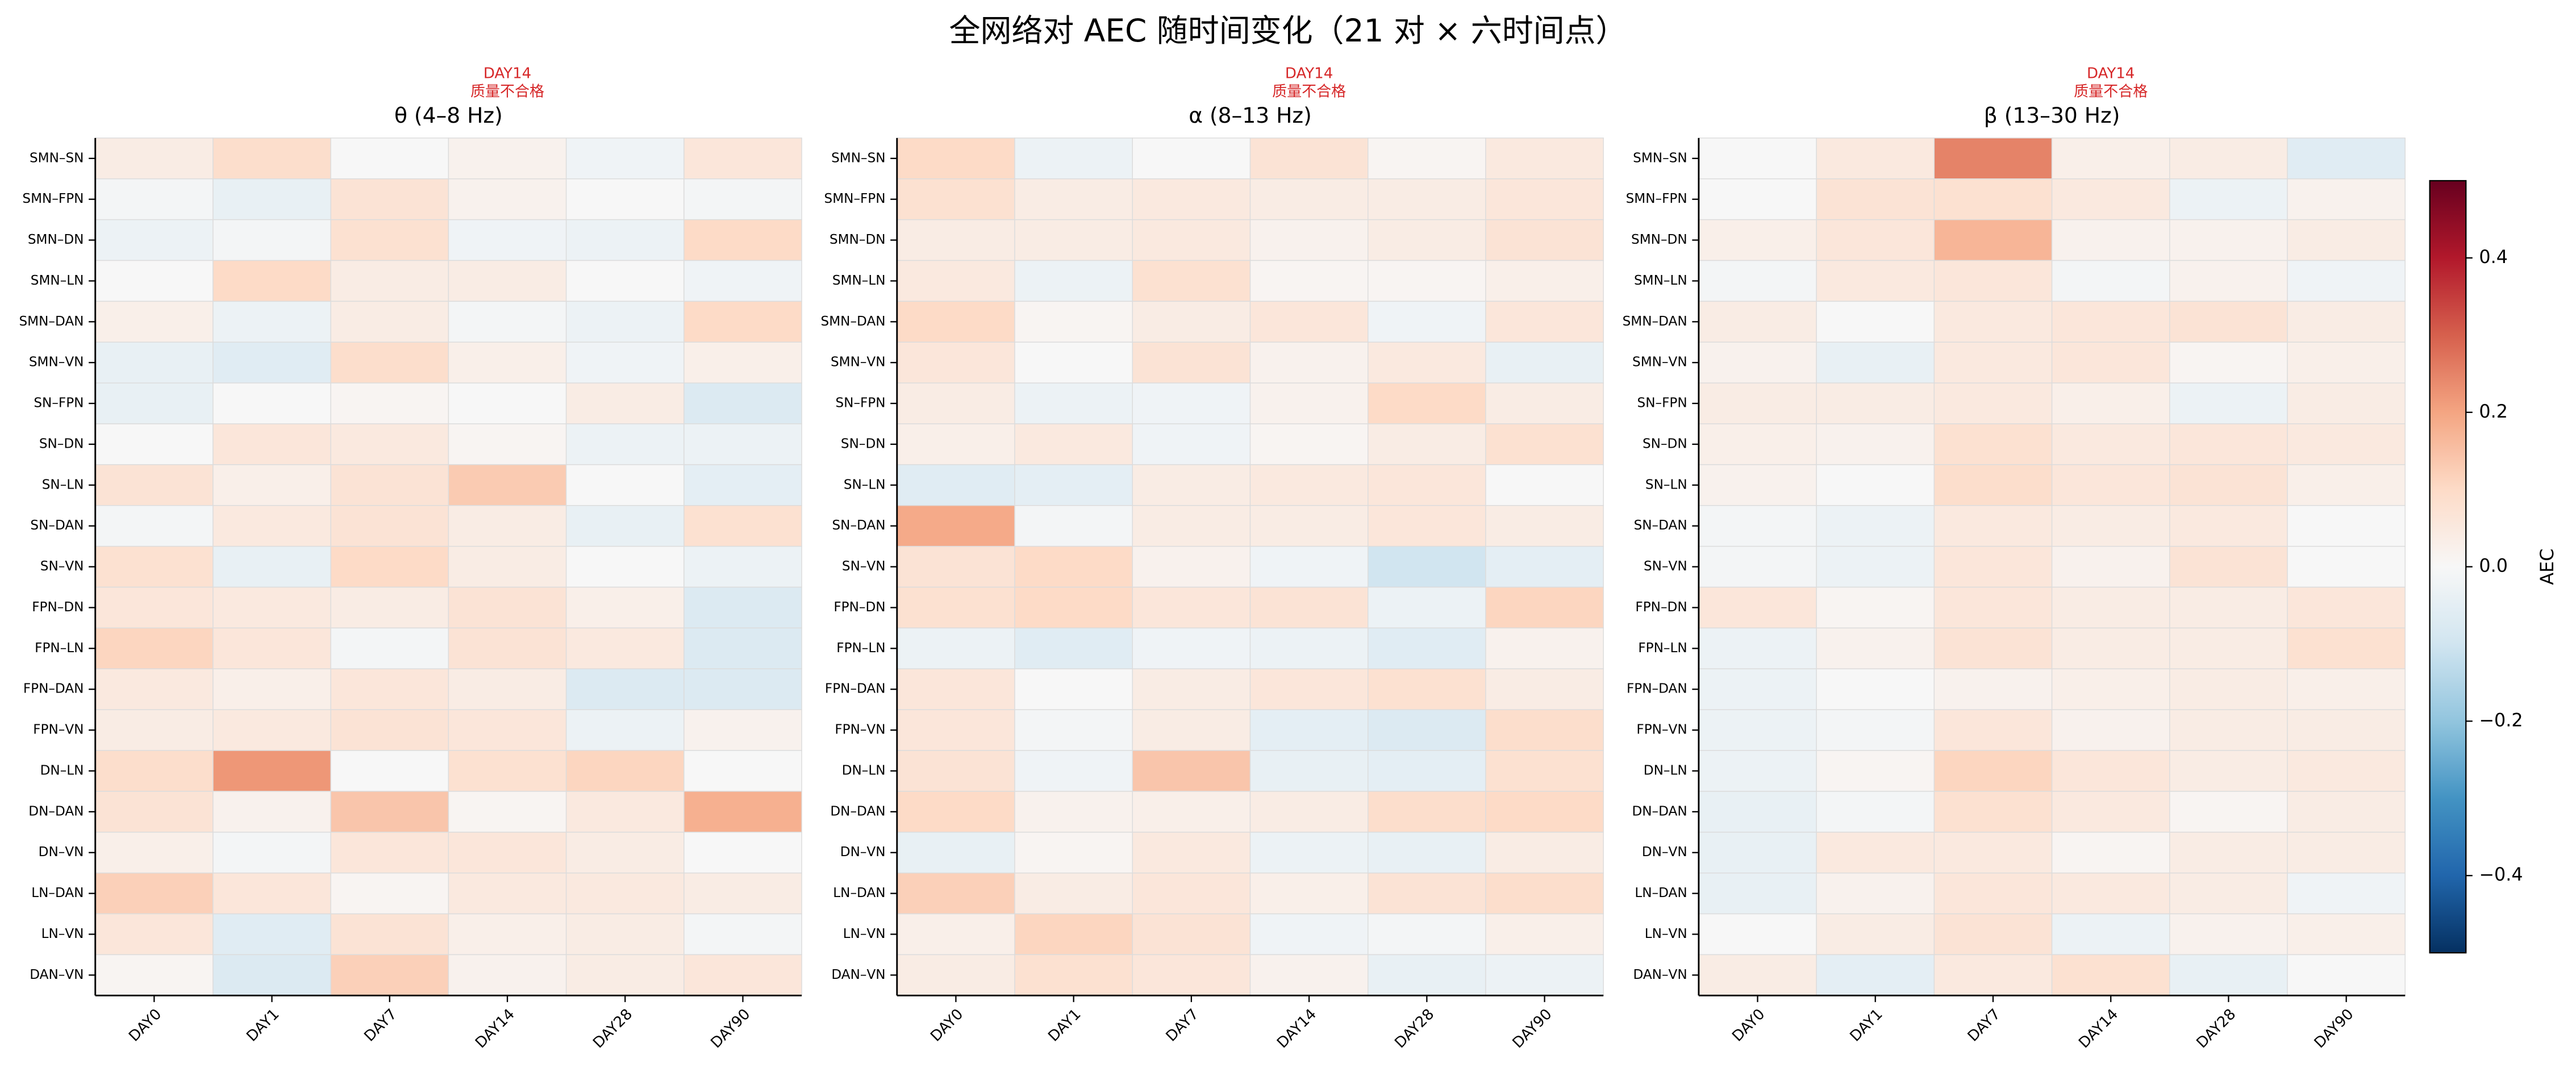  I want to click on y-tick-label: DN–VN, so click(863, 852).